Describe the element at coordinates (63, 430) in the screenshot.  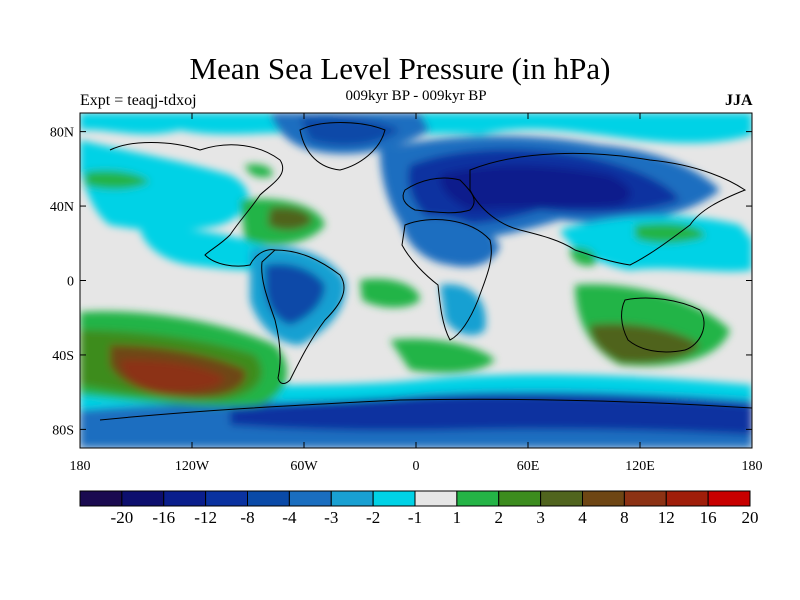
I see `y-tick-label: 80S` at that location.